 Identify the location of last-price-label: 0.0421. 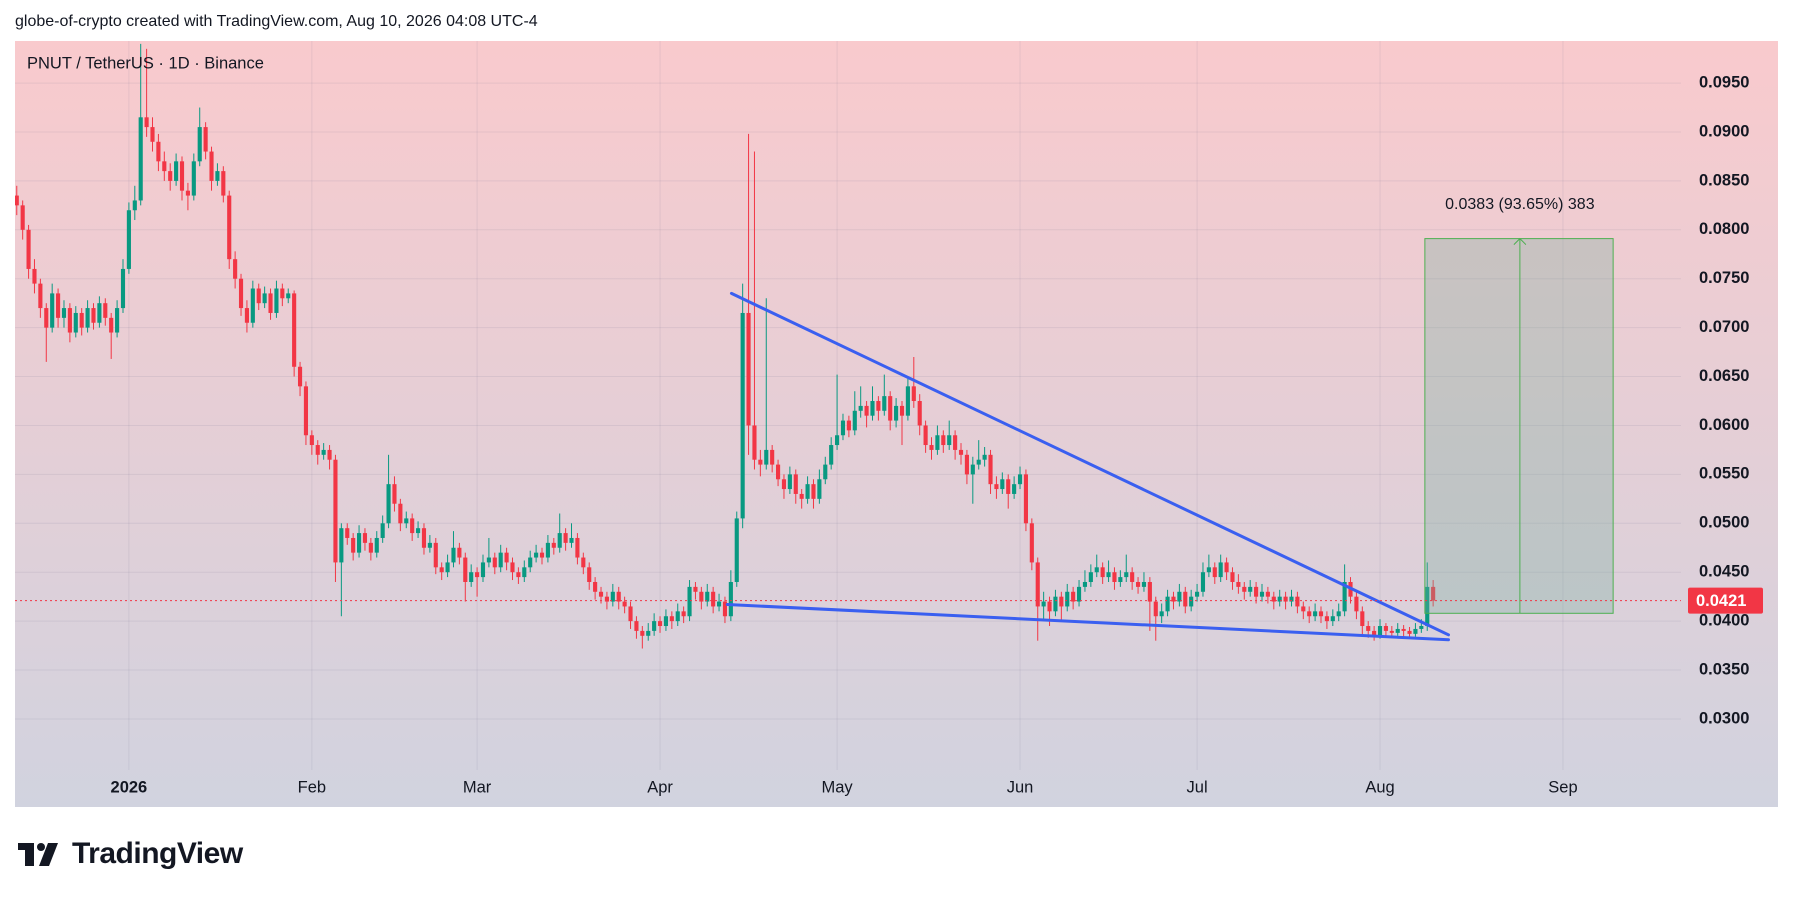
(1721, 601).